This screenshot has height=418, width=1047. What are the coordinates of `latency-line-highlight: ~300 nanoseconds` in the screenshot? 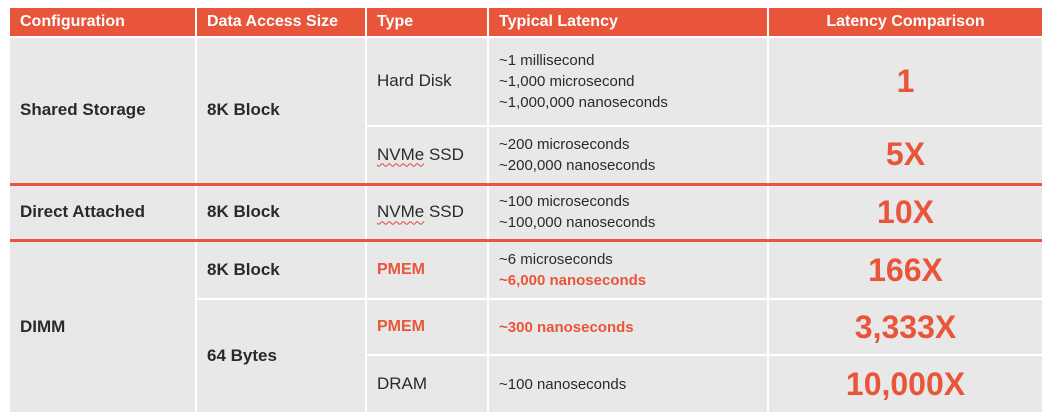 It's located at (566, 327).